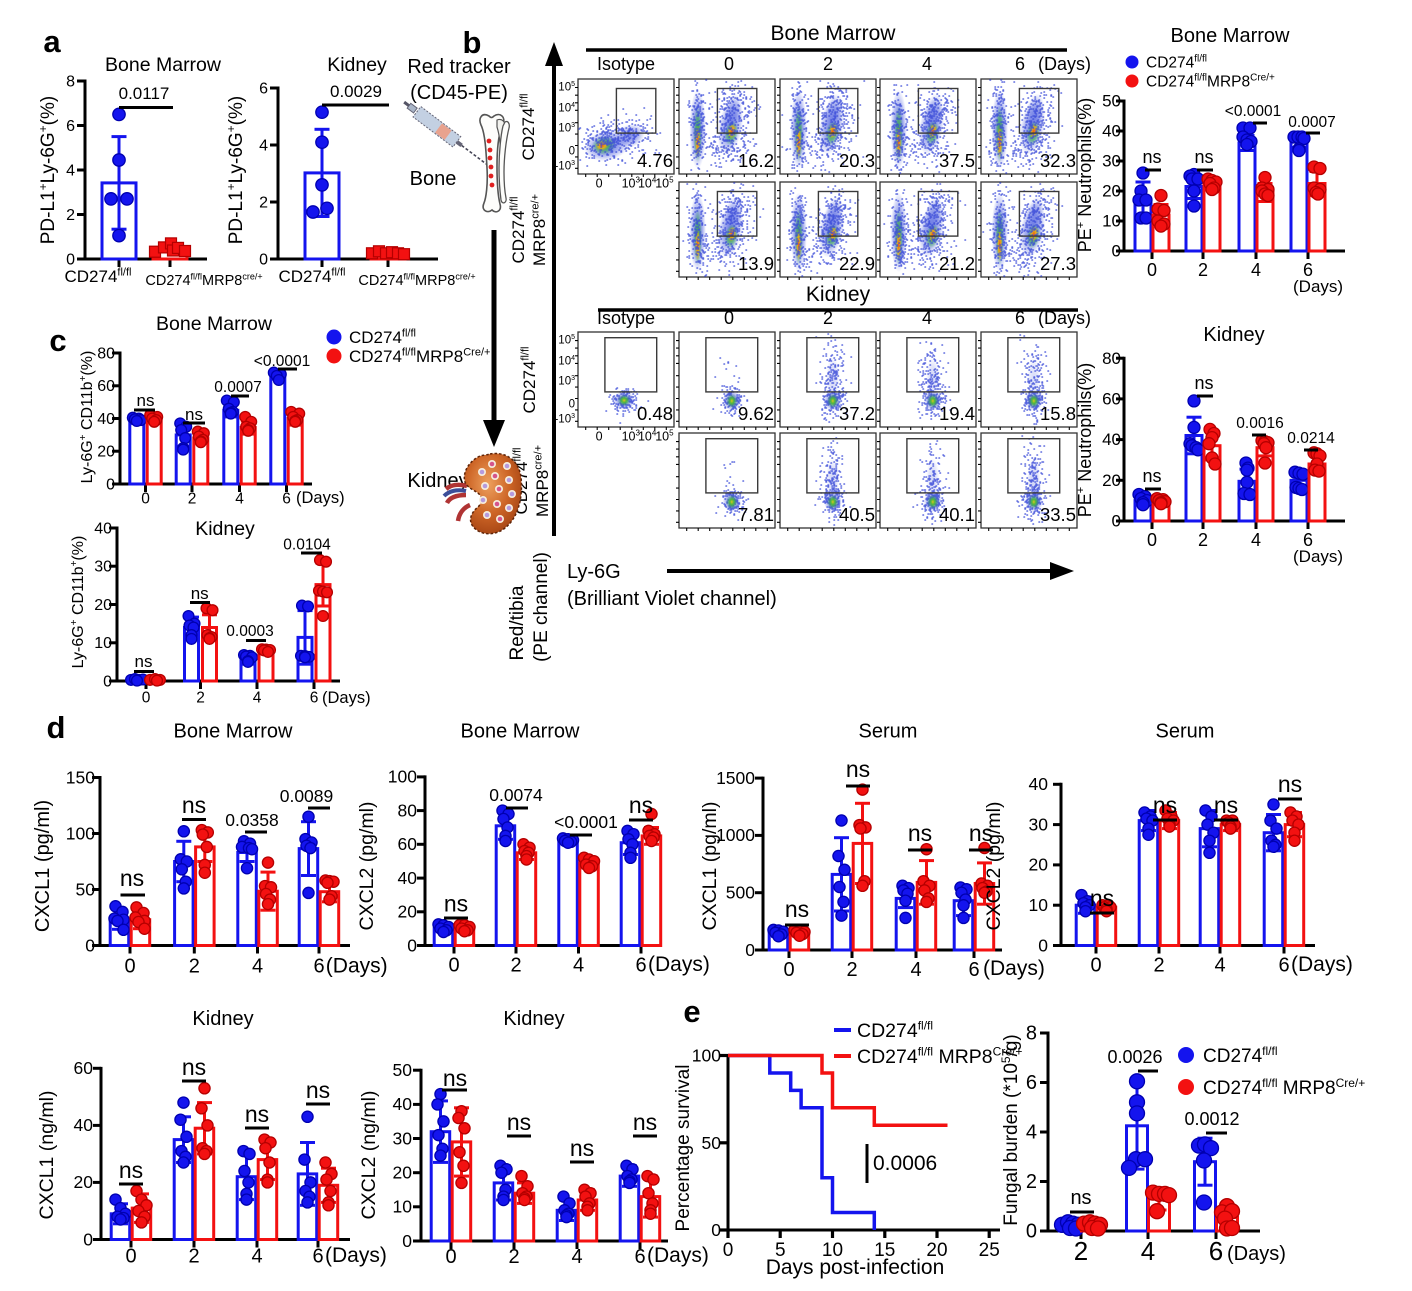 The width and height of the screenshot is (1412, 1291). Describe the element at coordinates (1058, 514) in the screenshot. I see `svg-text: 33.5` at that location.